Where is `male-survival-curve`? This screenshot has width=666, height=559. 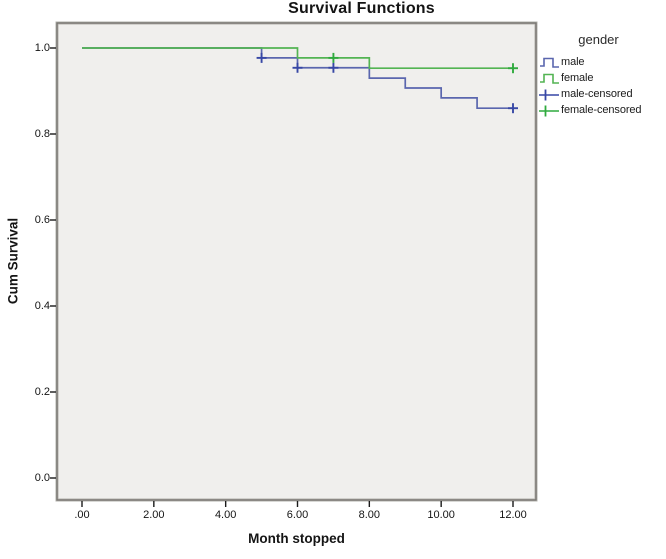 male-survival-curve is located at coordinates (297, 78).